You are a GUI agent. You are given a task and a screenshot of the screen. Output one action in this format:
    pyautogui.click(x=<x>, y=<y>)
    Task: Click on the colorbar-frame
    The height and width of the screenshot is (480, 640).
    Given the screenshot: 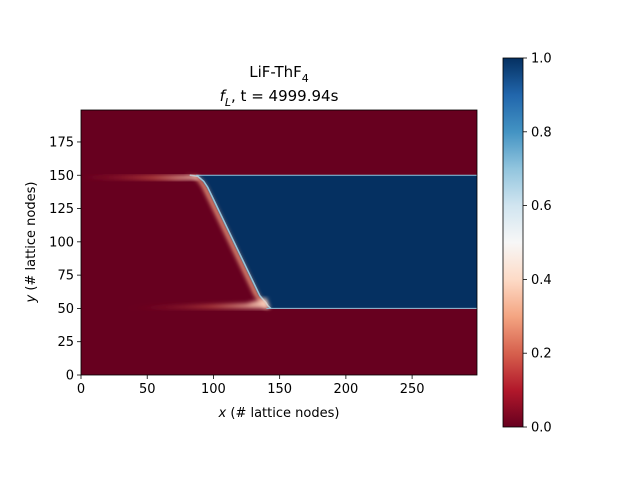 What is the action you would take?
    pyautogui.click(x=513, y=242)
    